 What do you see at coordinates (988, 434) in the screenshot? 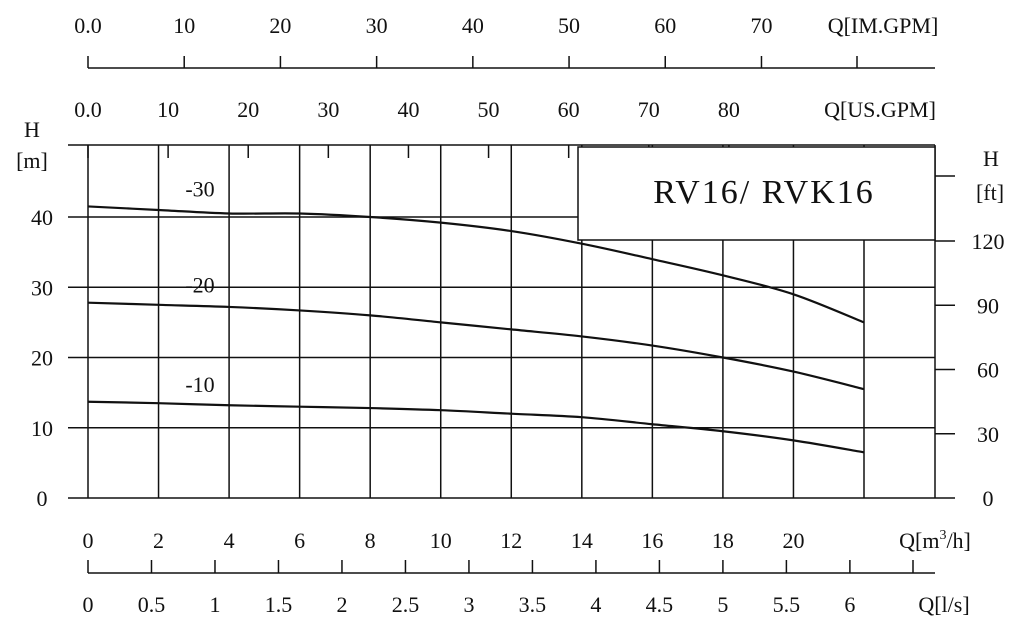
I see `y2-tick-label: 30` at bounding box center [988, 434].